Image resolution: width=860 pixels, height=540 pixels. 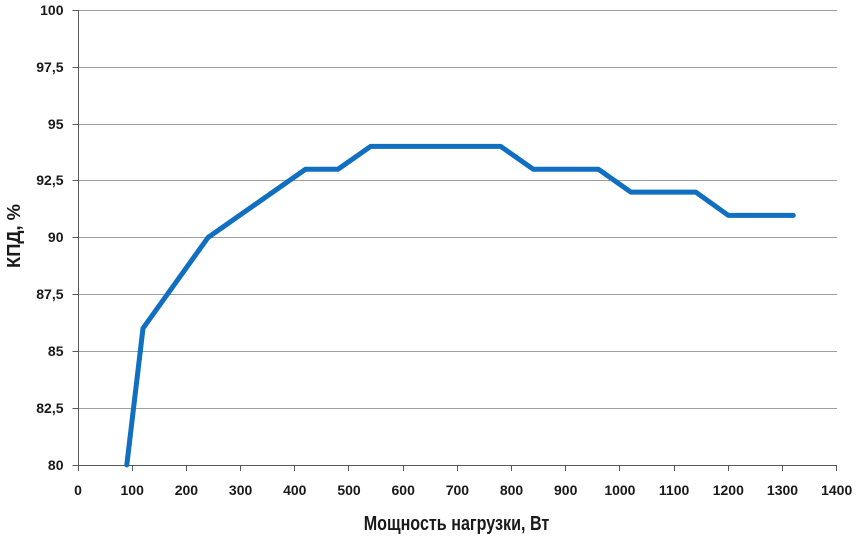 I want to click on svg-text: Мощность нагрузки, Вт, so click(x=457, y=524).